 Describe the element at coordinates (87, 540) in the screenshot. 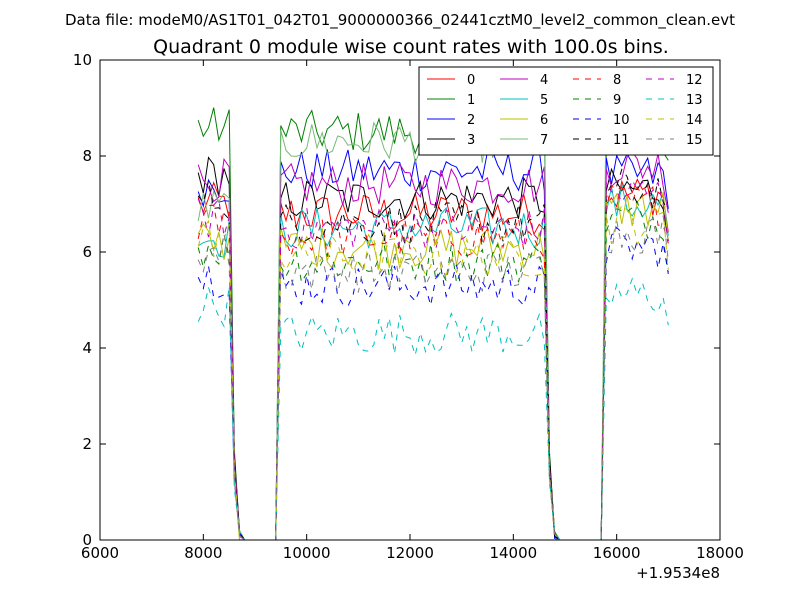

I see `y-tick-label: 0` at that location.